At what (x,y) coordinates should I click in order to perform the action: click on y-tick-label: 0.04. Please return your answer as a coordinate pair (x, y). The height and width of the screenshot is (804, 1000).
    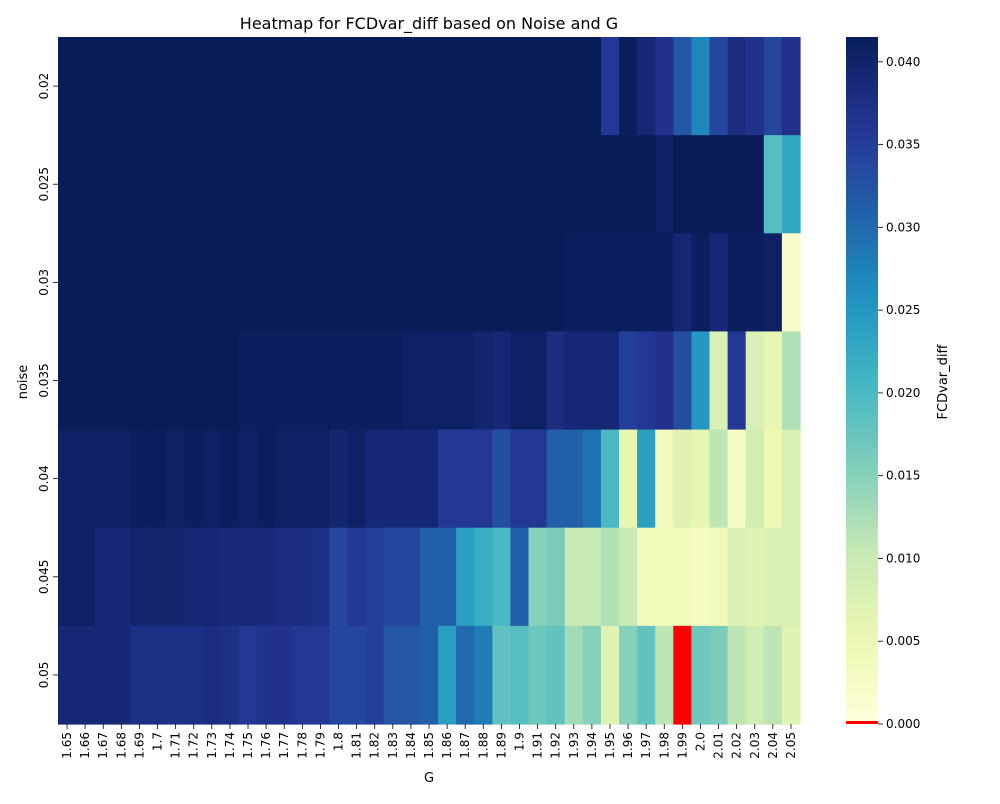
    Looking at the image, I should click on (44, 478).